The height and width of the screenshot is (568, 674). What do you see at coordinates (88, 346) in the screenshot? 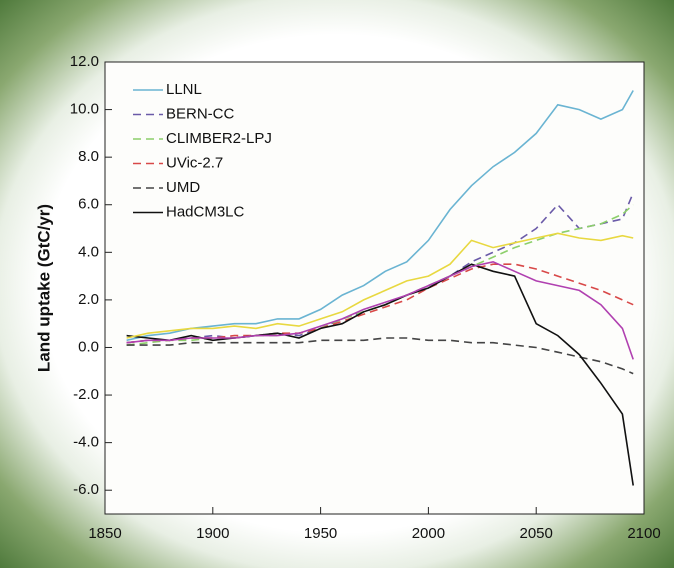
I see `y-tick-label: 0.0` at bounding box center [88, 346].